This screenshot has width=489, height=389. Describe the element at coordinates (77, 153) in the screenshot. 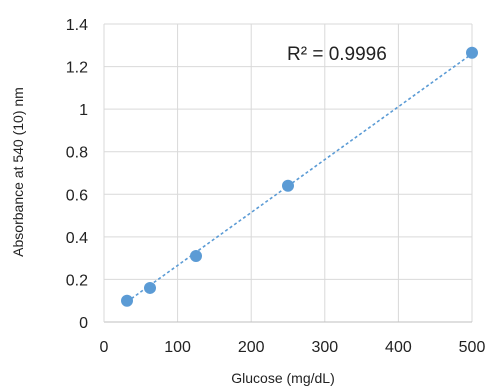

I see `y-tick-label: 0.8` at that location.